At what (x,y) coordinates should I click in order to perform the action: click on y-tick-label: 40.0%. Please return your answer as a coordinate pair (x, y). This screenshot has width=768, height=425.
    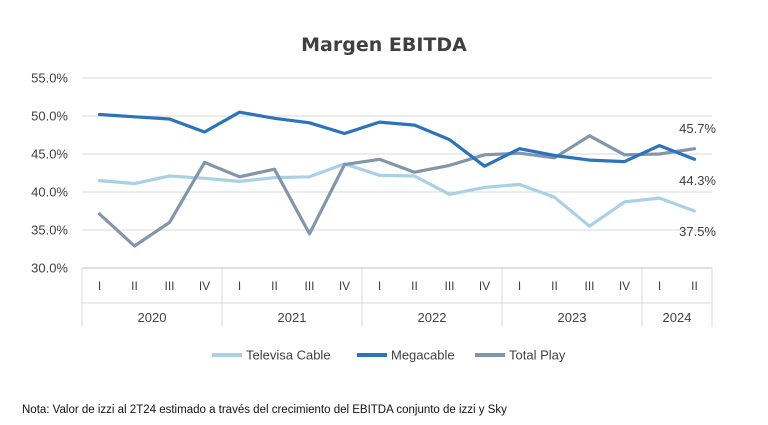
    Looking at the image, I should click on (49, 192).